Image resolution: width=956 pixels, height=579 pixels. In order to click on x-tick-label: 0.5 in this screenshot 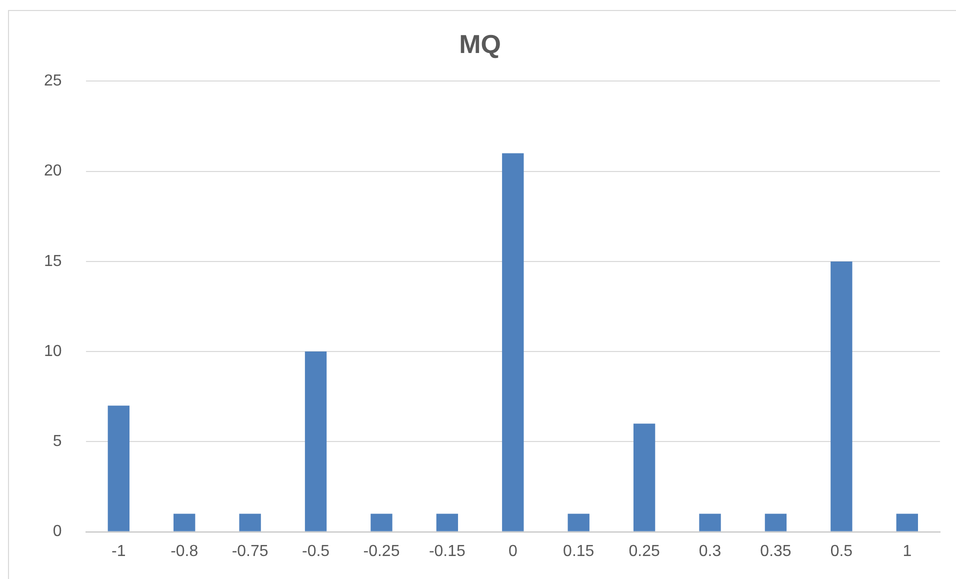, I will do `click(841, 551)`.